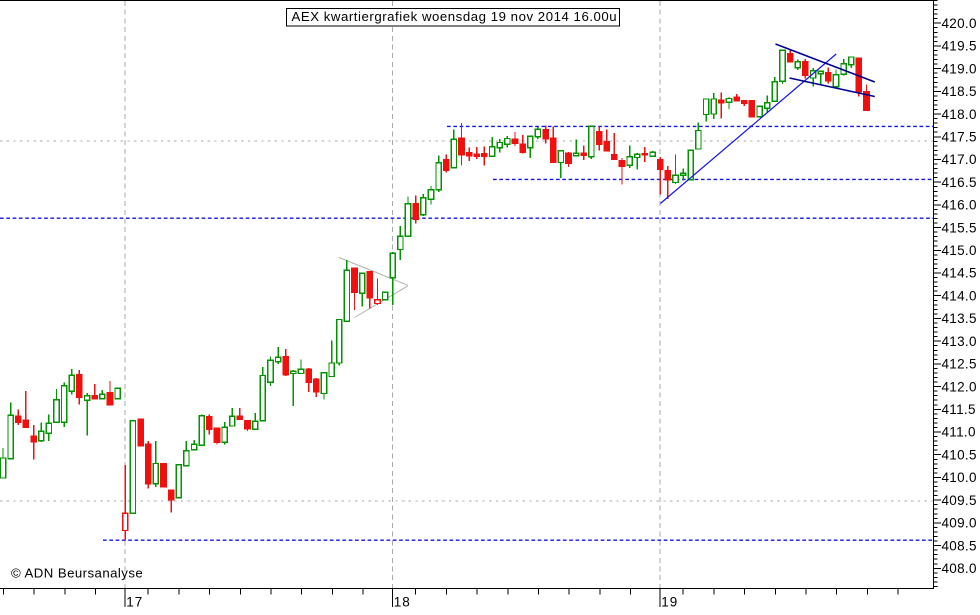 Image resolution: width=980 pixels, height=615 pixels. I want to click on svg-text: © ADN Beursanalyse, so click(77, 573).